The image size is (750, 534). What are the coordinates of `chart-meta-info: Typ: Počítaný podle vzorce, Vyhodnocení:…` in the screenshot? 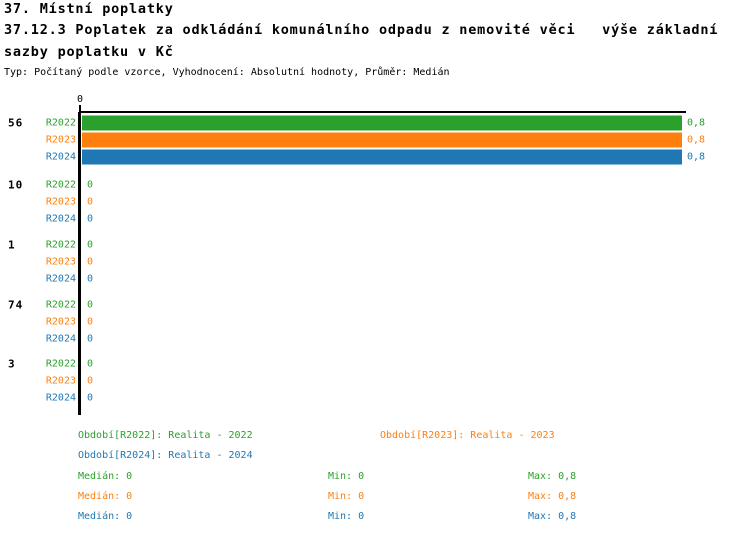 It's located at (227, 72).